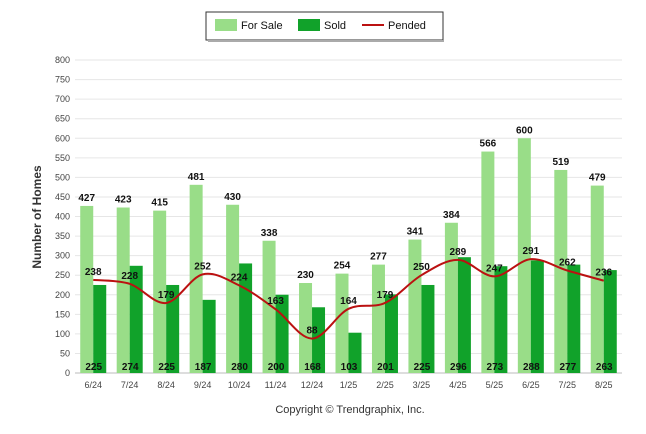 The width and height of the screenshot is (646, 434). I want to click on data-label-sold: 168, so click(312, 367).